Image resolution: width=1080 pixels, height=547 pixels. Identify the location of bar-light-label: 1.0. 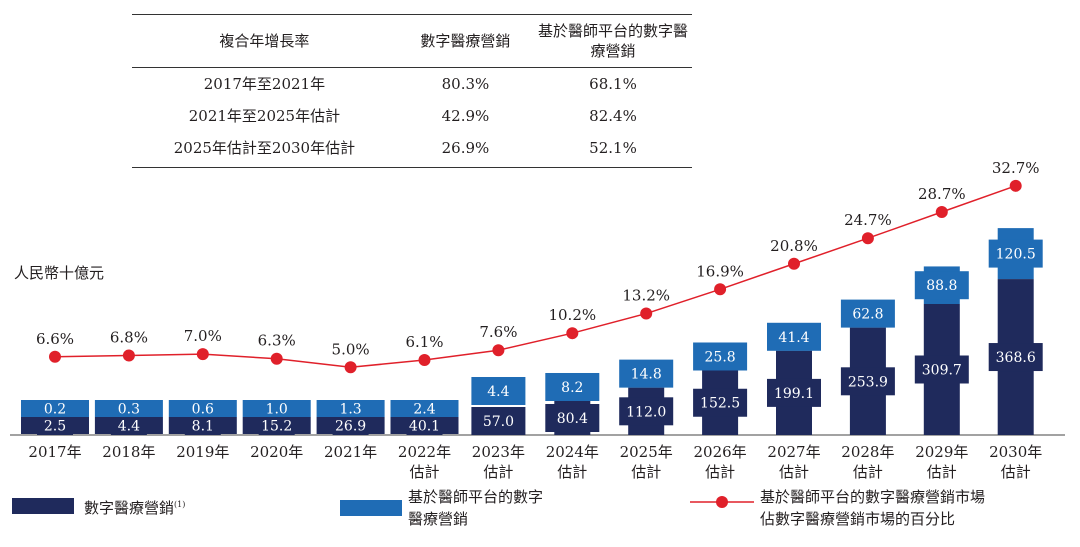
(277, 410).